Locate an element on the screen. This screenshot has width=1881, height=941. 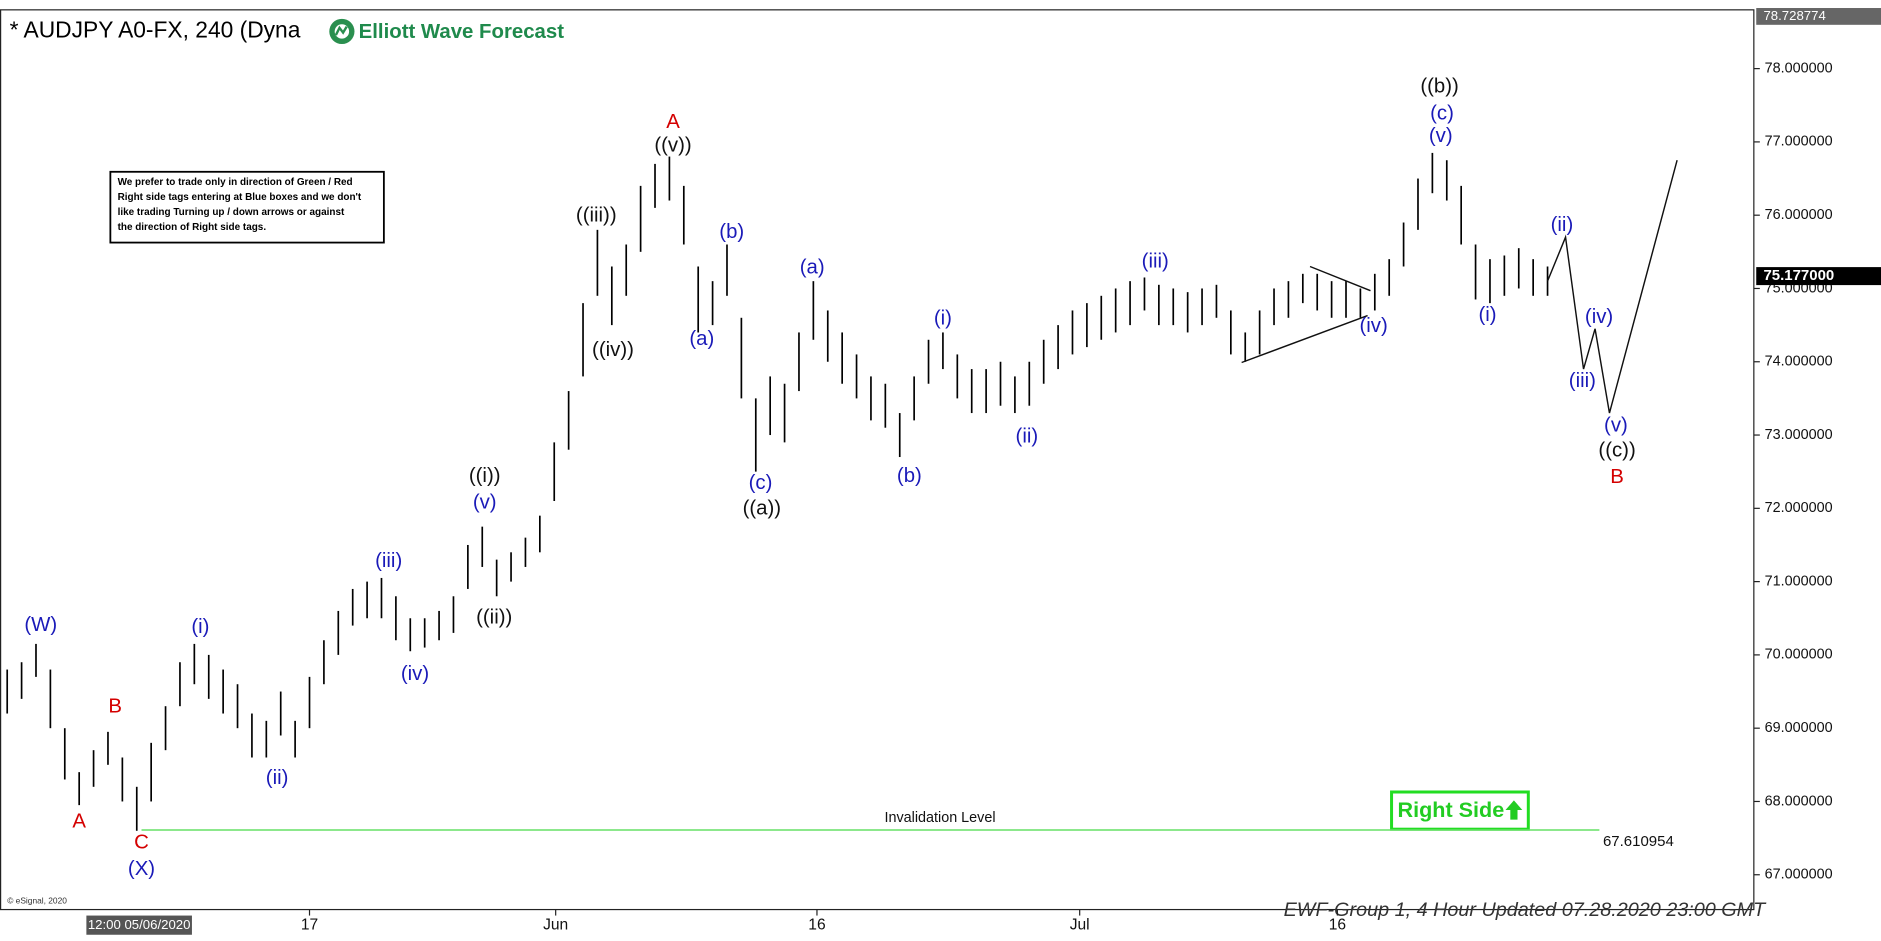
logo-icon is located at coordinates (341, 30).